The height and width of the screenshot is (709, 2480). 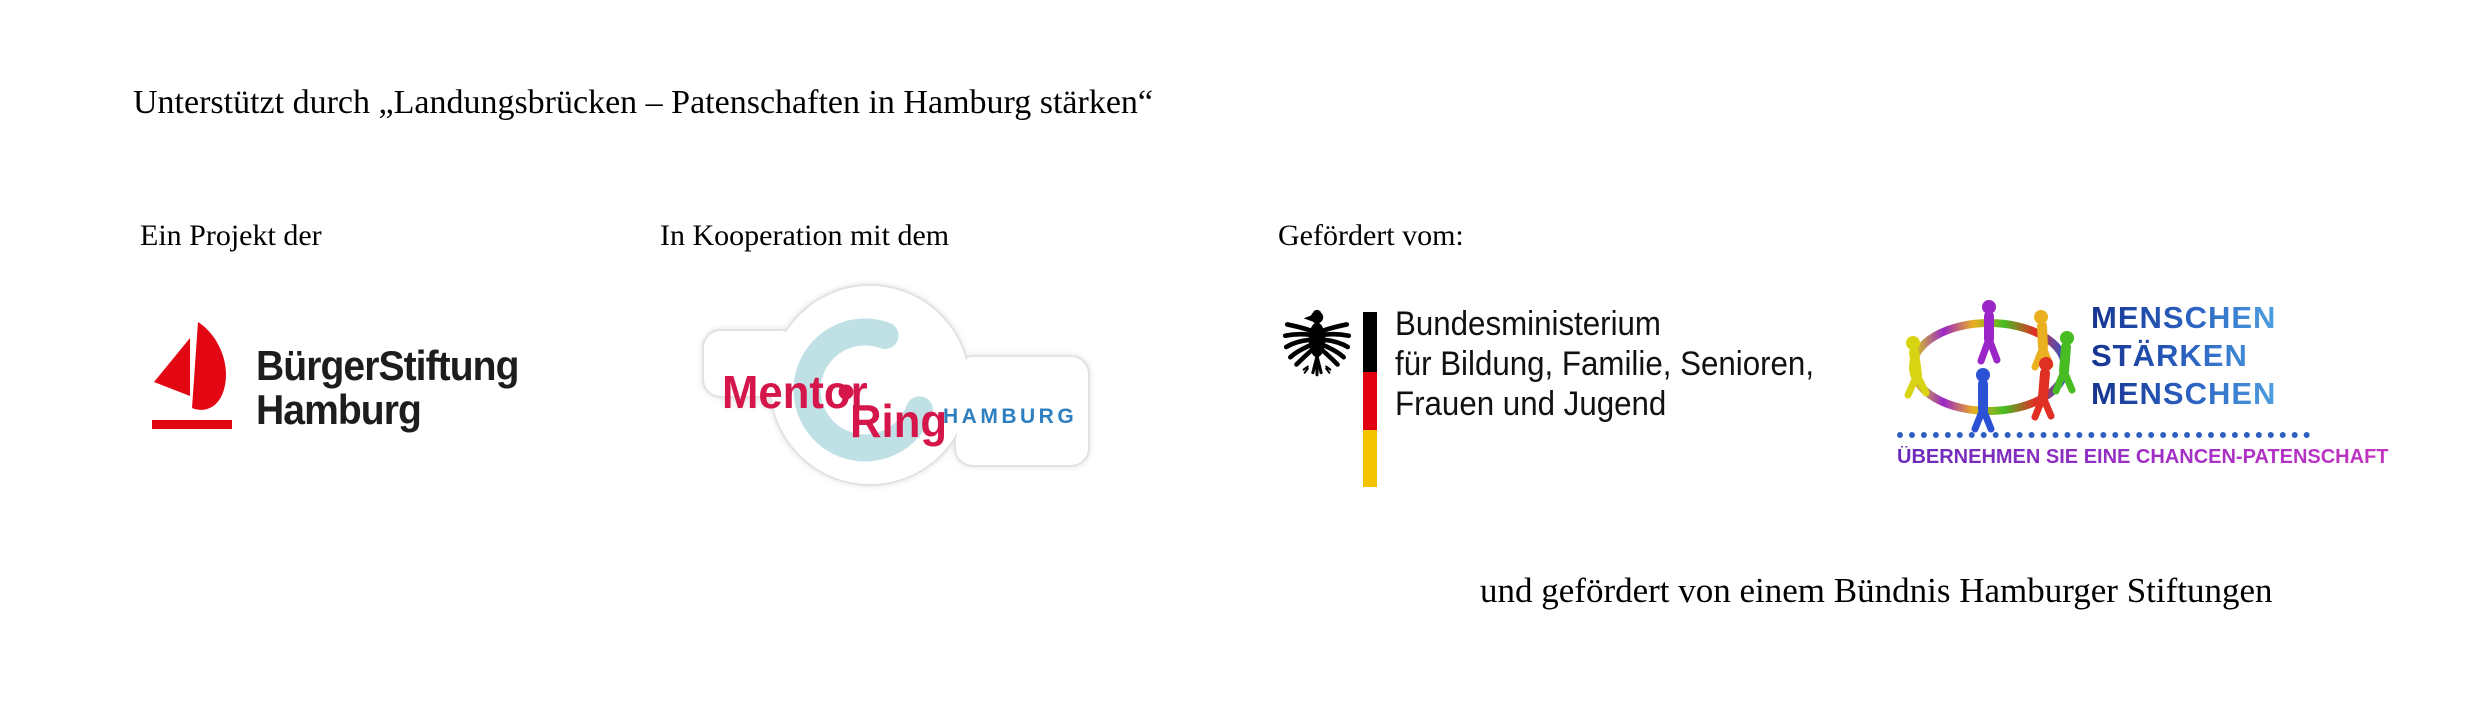 I want to click on ministry-line3: Frauen und Jugend, so click(x=1531, y=404).